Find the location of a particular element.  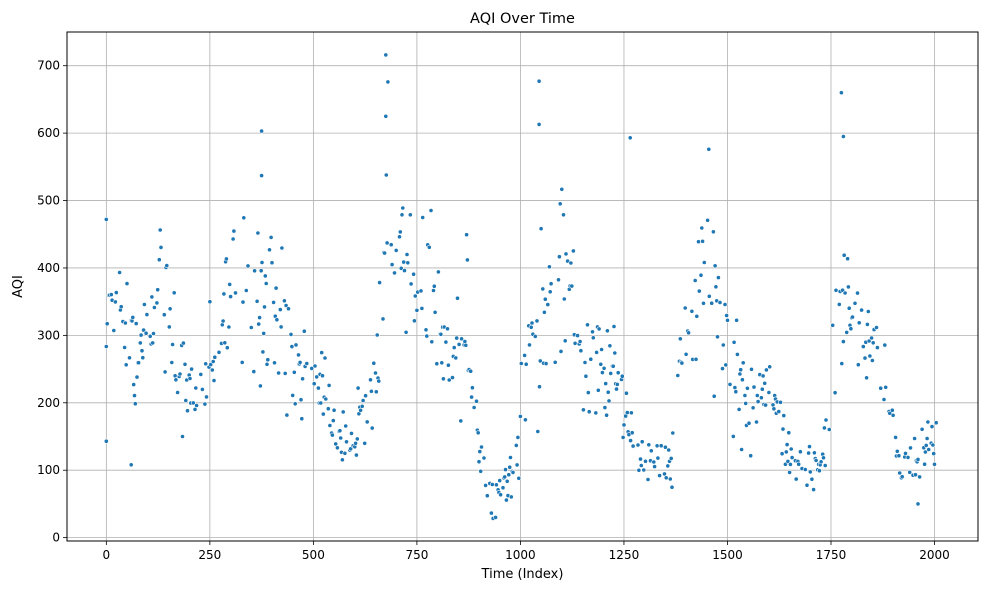

x-tick-label: 750 is located at coordinates (416, 555).